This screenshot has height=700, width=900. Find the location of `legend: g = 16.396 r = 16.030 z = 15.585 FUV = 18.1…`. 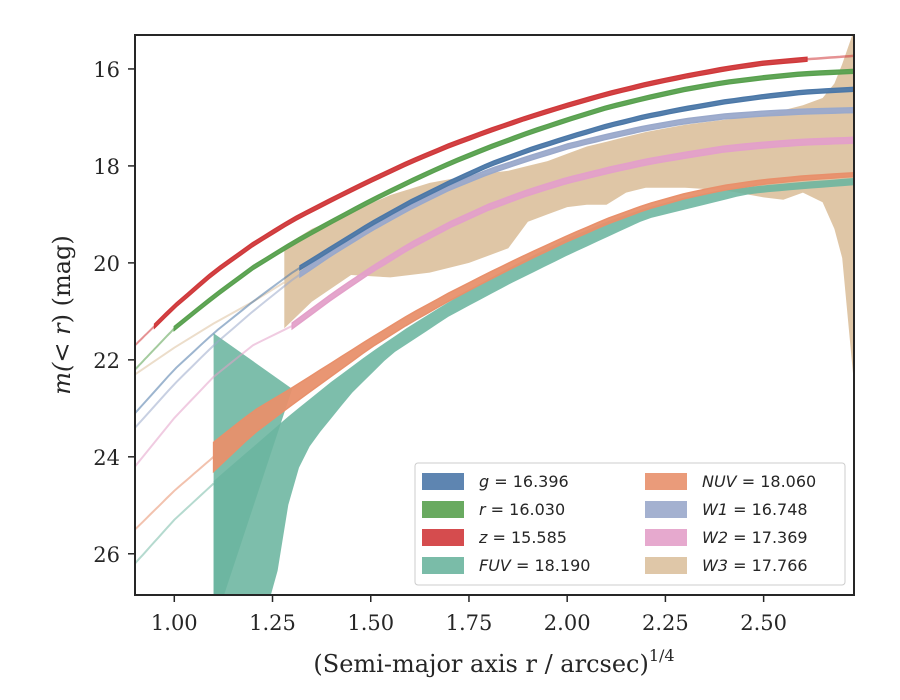

legend: g = 16.396 r = 16.030 z = 15.585 FUV = 18.1… is located at coordinates (630, 524).